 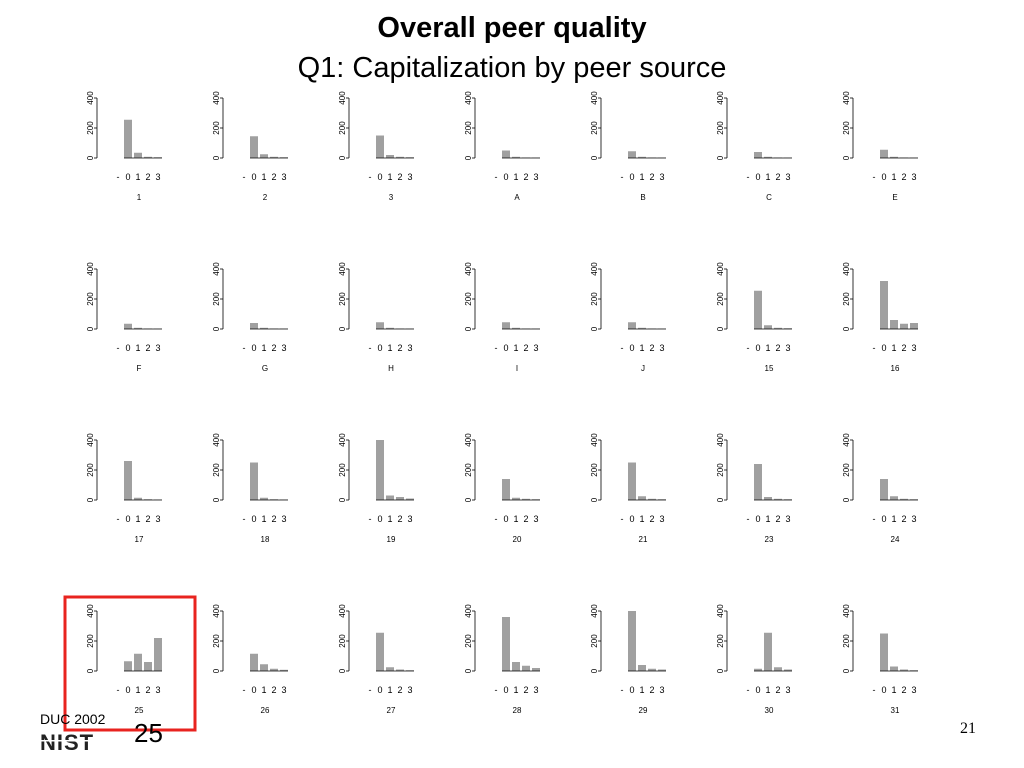 I want to click on nist-logo-text: NIST, so click(x=67, y=742).